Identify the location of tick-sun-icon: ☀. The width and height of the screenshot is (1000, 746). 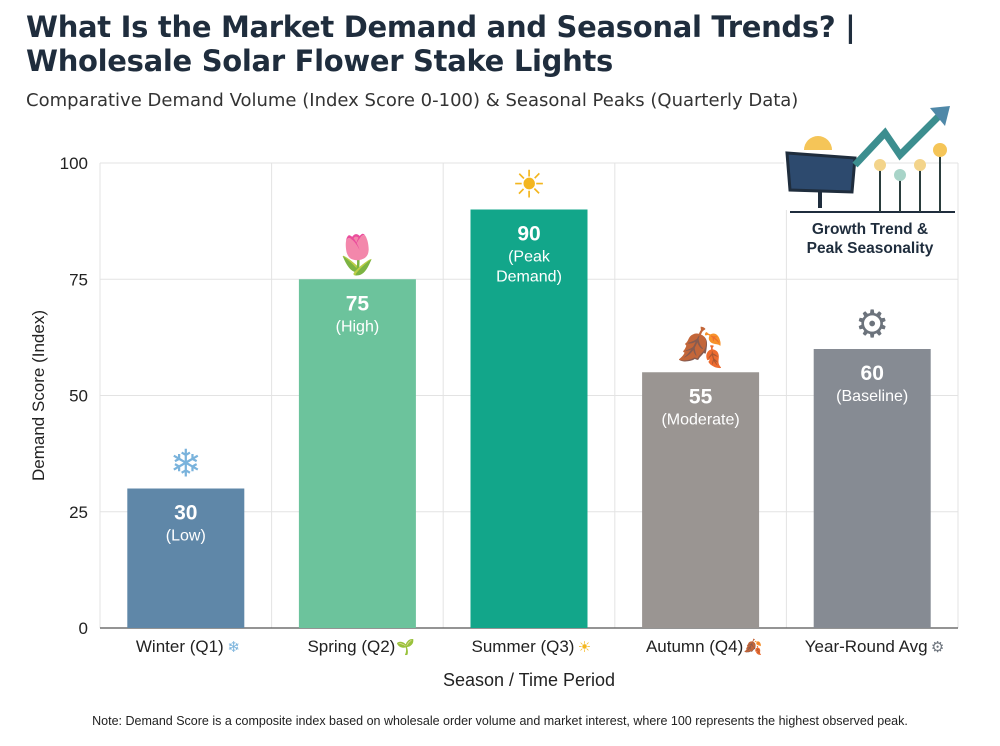
(584, 647).